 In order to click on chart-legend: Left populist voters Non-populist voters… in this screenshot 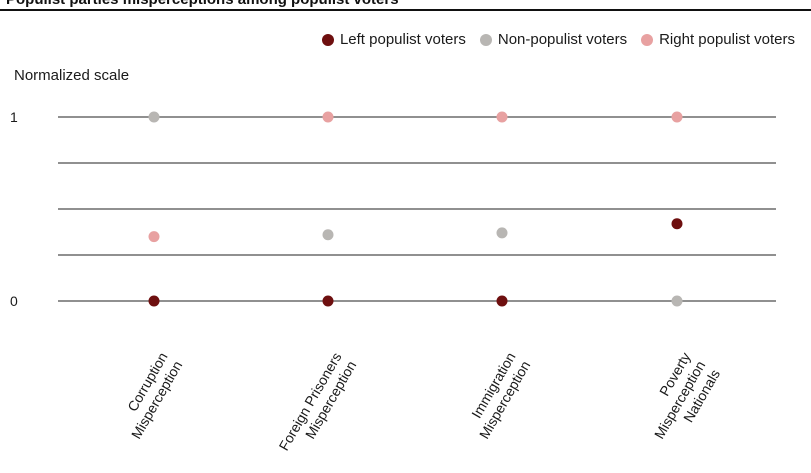, I will do `click(558, 39)`.